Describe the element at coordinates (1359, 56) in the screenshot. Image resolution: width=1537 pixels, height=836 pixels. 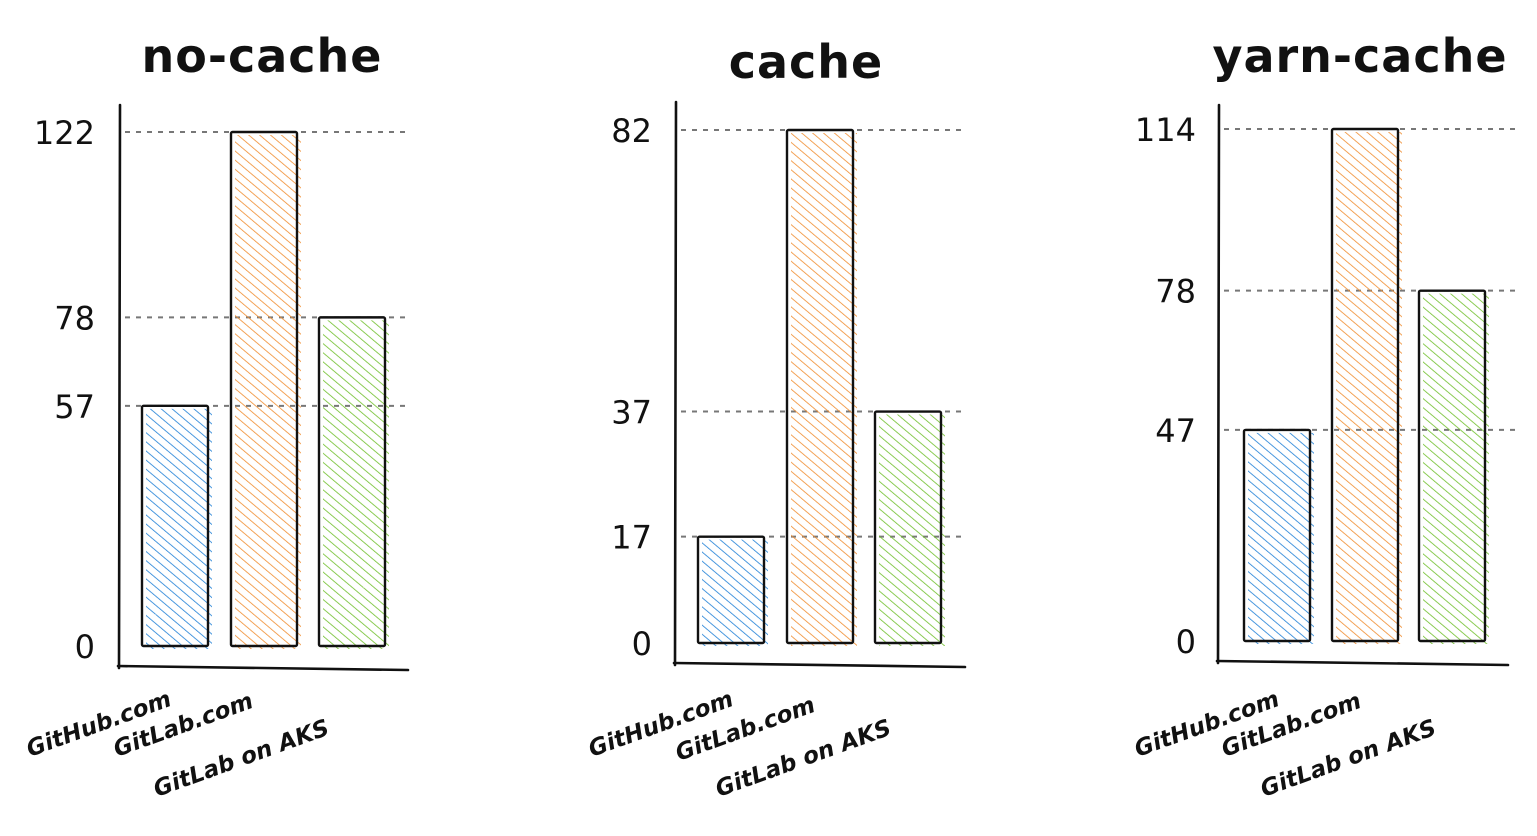
I see `chart-title: yarn-cache` at that location.